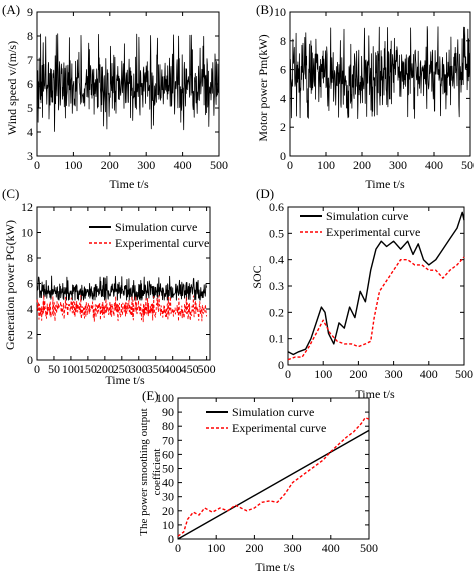 The height and width of the screenshot is (573, 474). What do you see at coordinates (265, 193) in the screenshot?
I see `panel-label-d: (D)` at bounding box center [265, 193].